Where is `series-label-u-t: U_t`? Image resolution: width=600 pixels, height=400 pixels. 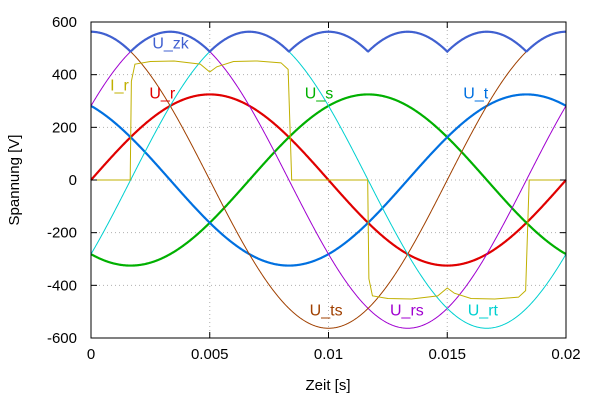
series-label-u-t: U_t is located at coordinates (475, 93).